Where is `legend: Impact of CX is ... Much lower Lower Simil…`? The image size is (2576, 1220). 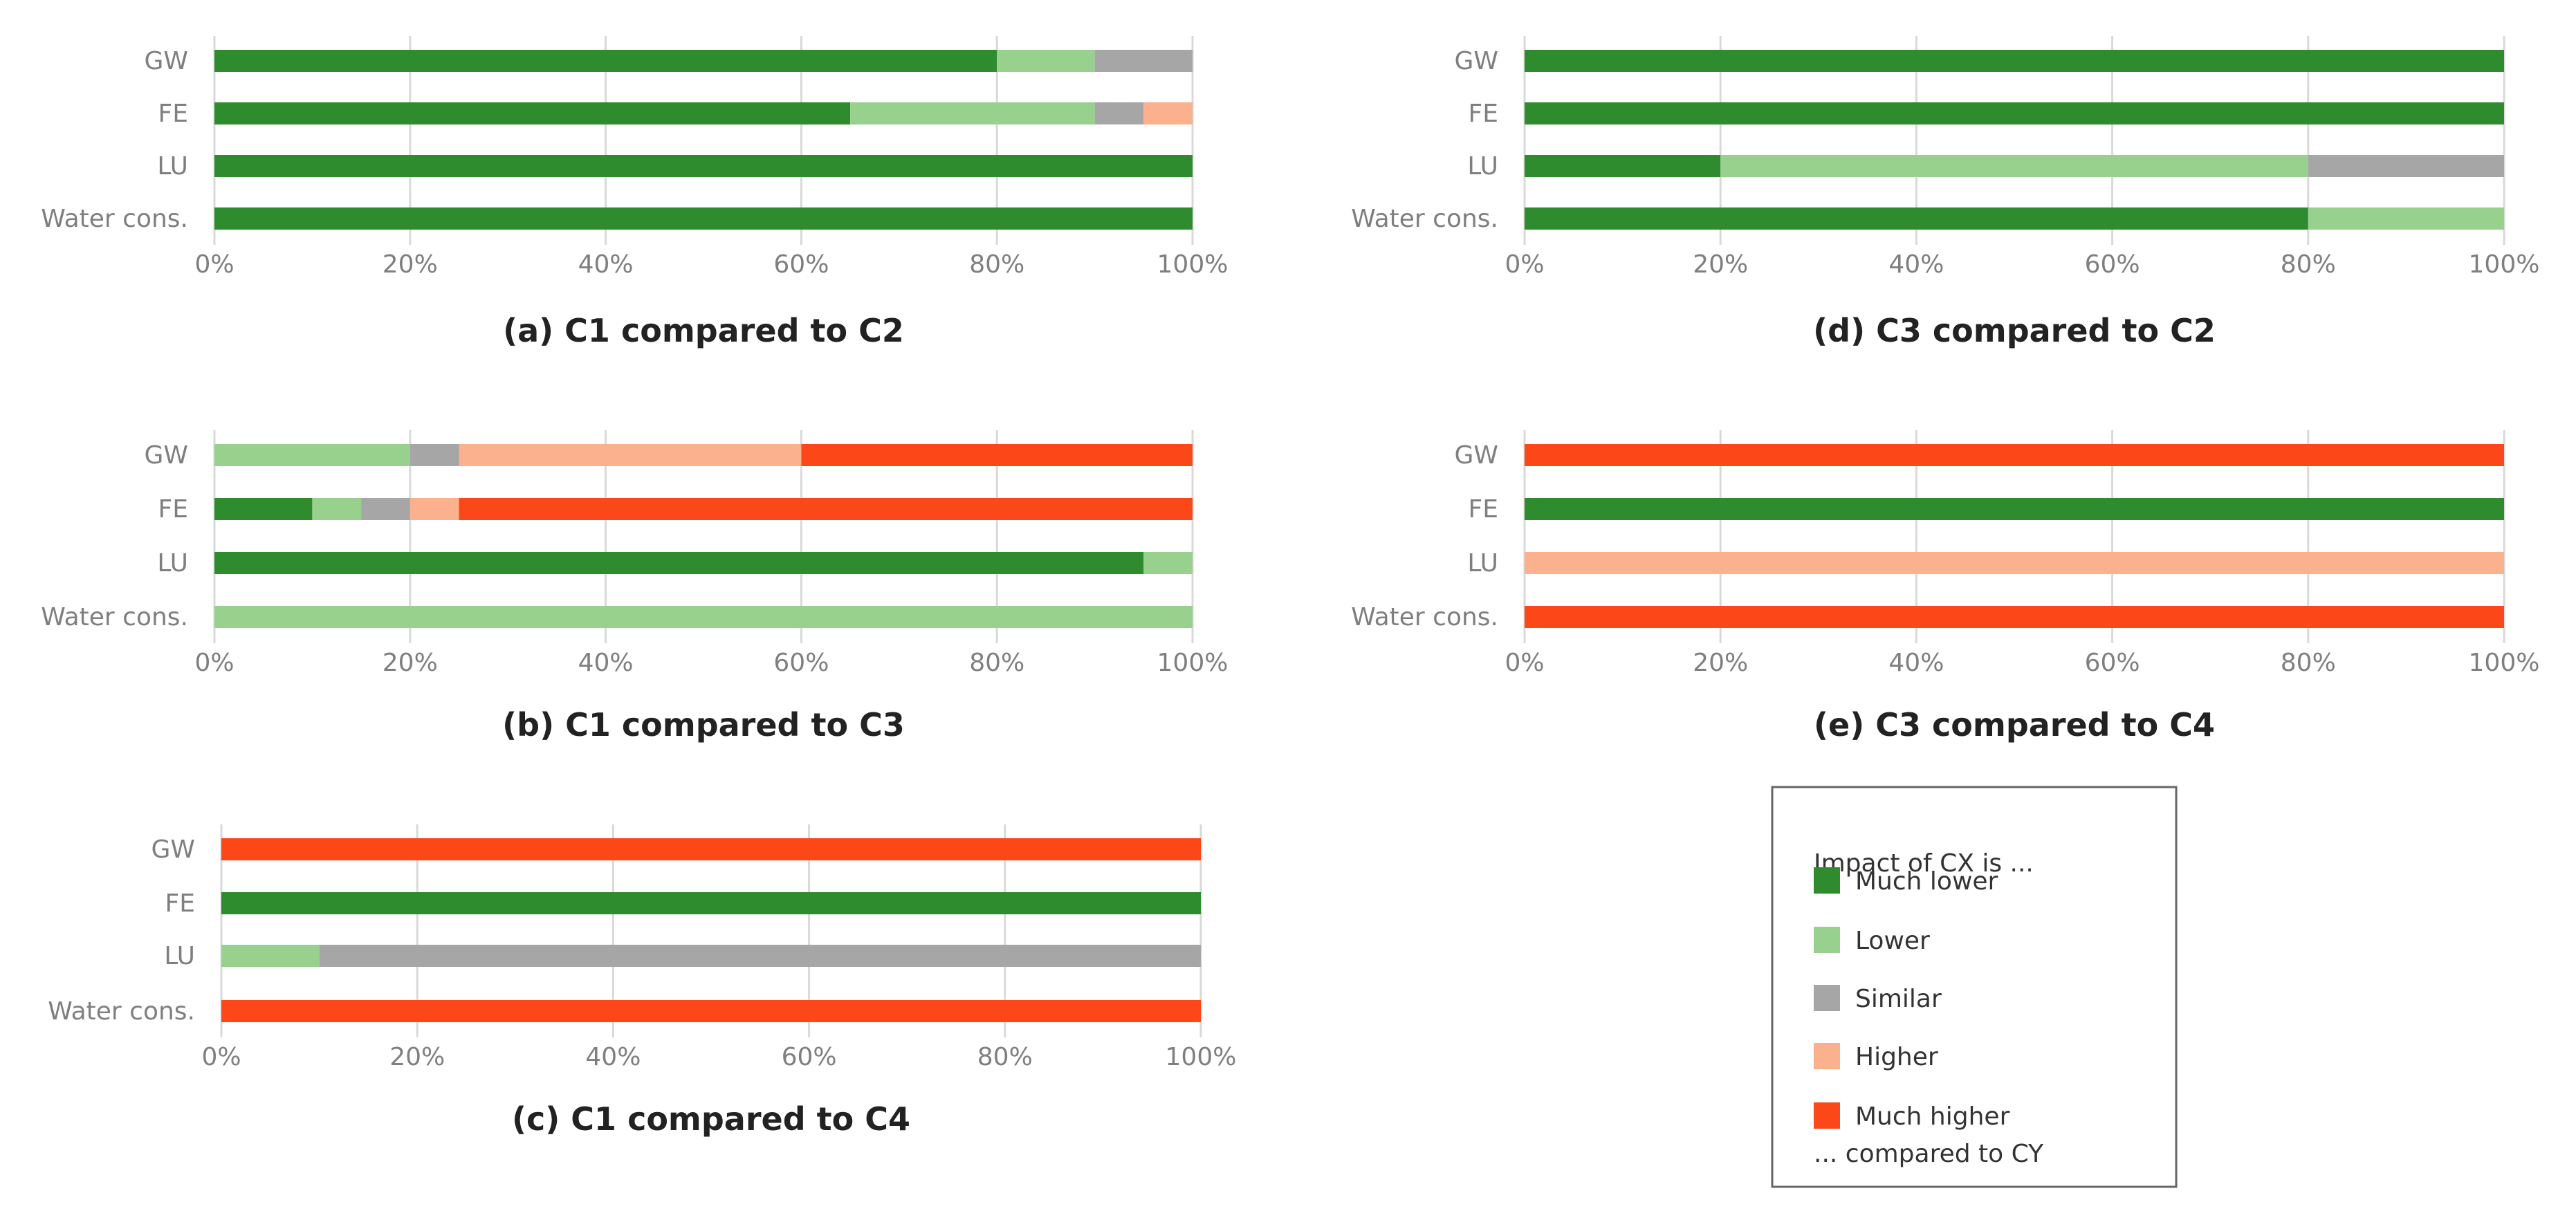 legend: Impact of CX is ... Much lower Lower Simil… is located at coordinates (1974, 987).